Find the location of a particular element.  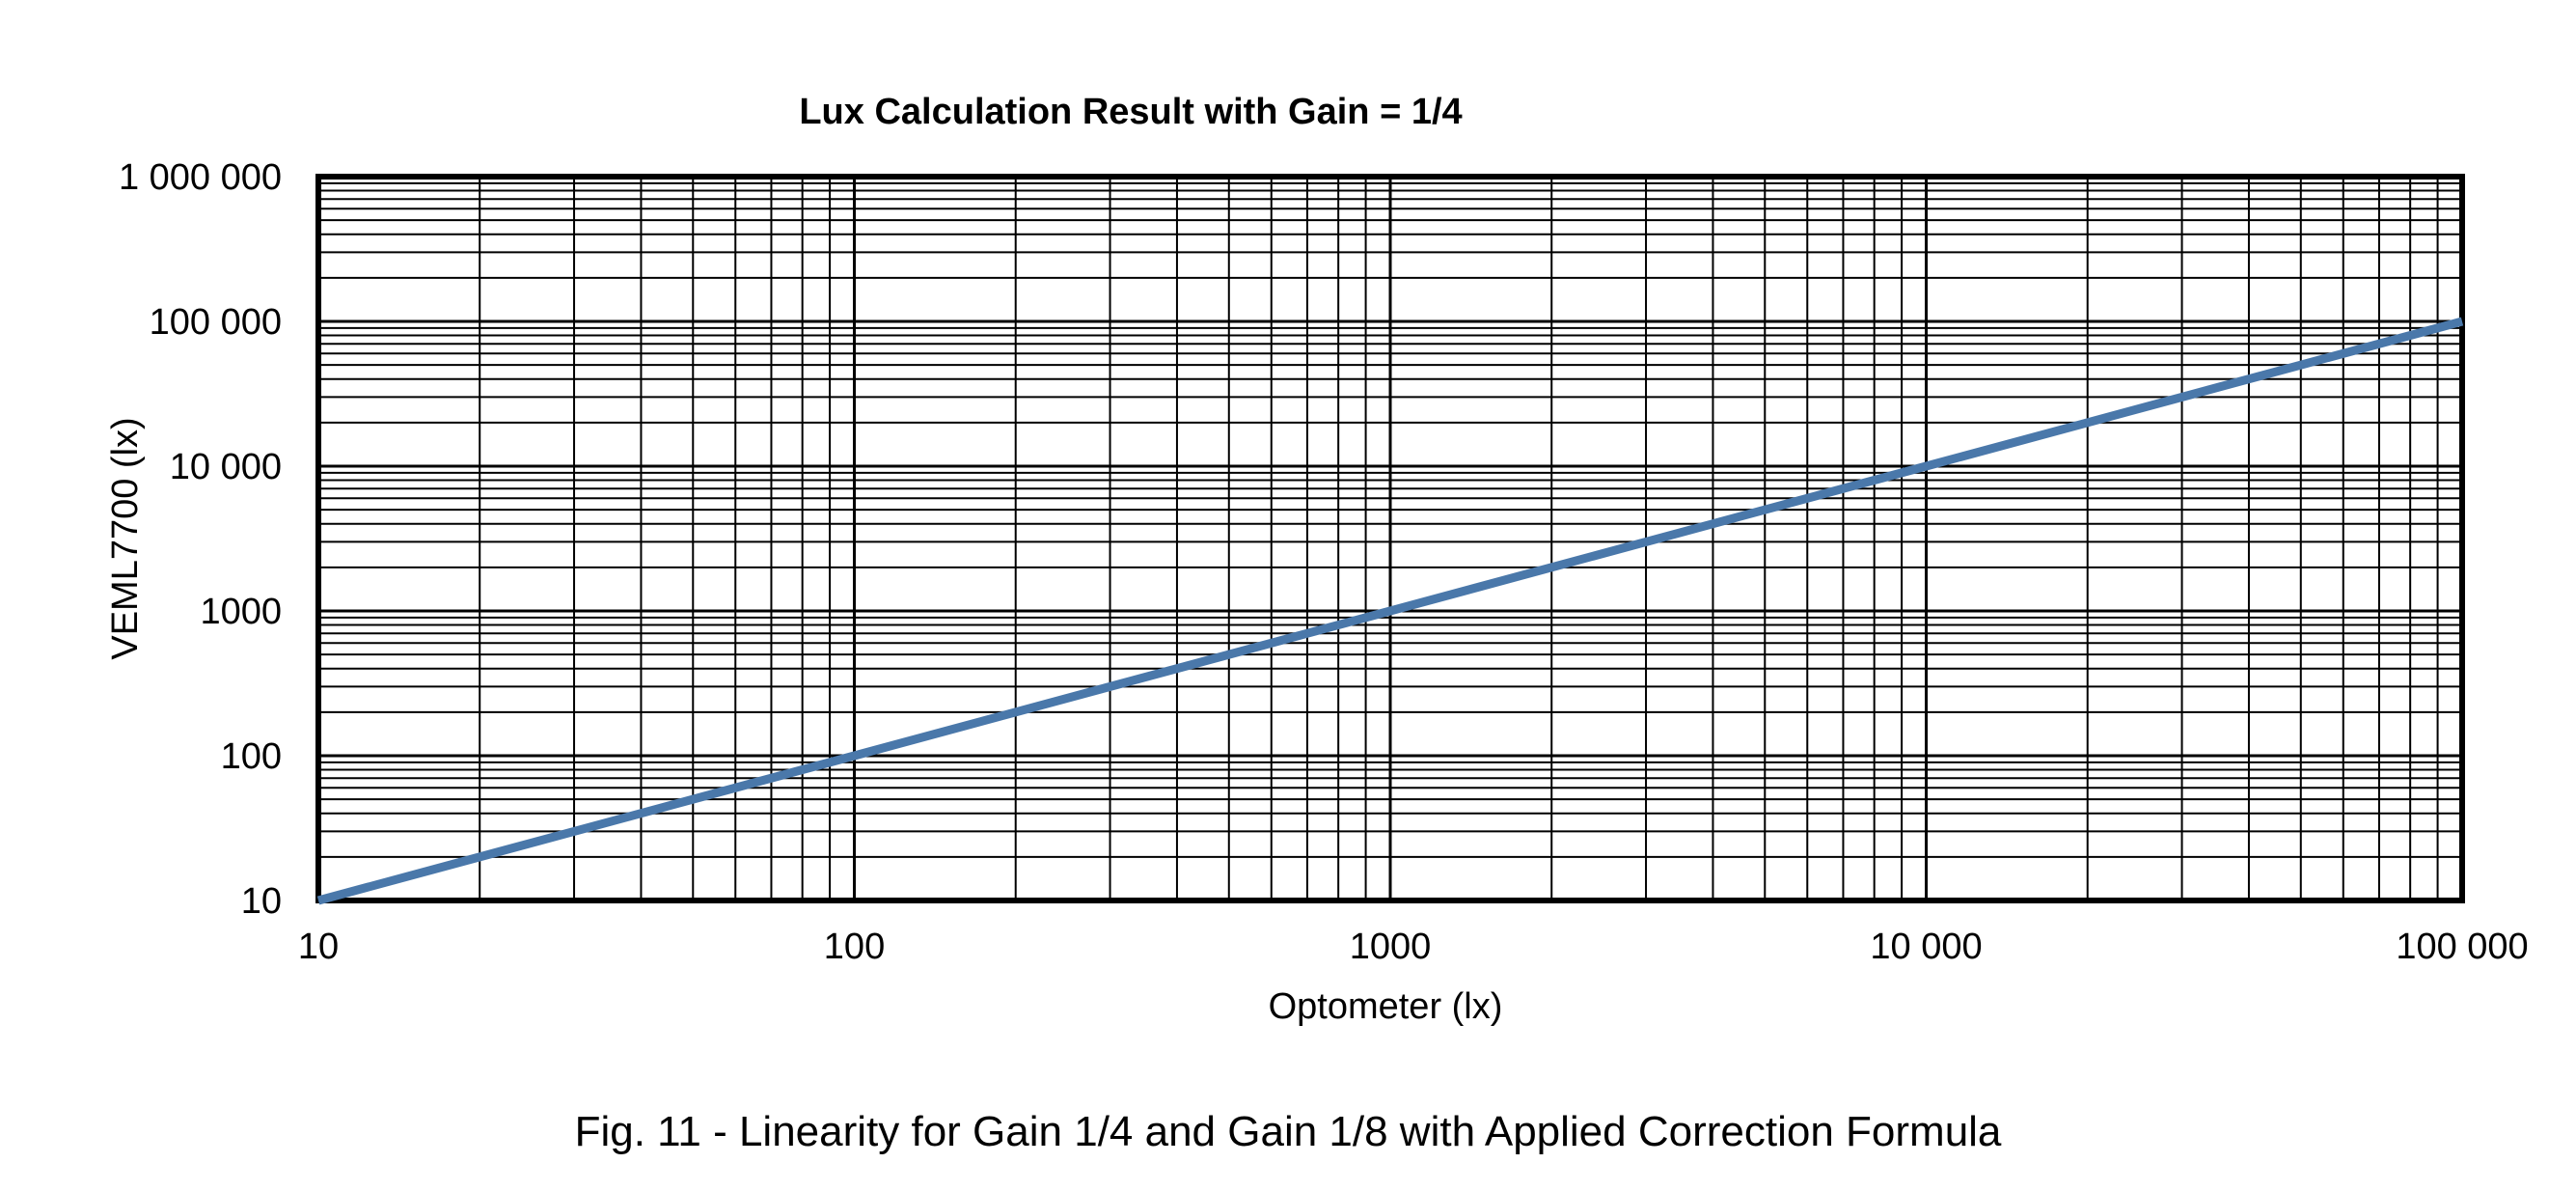

y-tick-label: 100 000 is located at coordinates (216, 322).